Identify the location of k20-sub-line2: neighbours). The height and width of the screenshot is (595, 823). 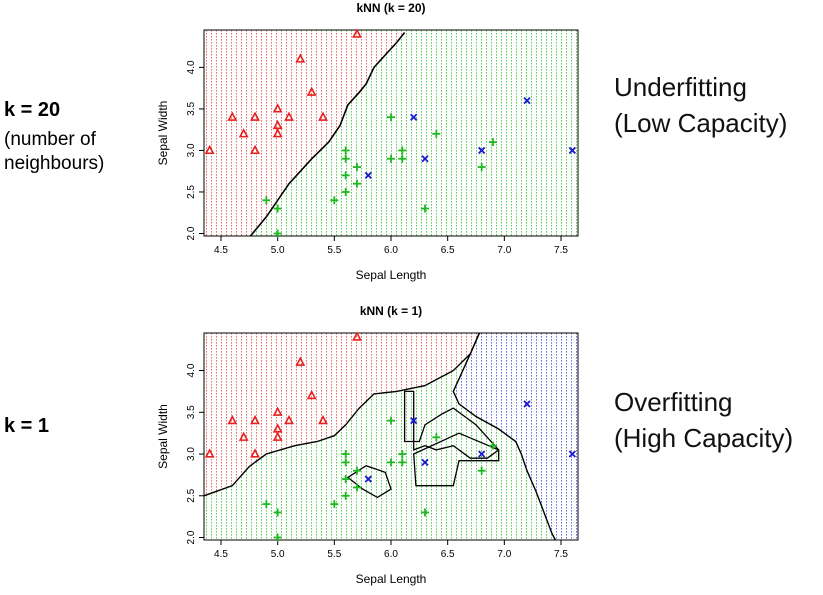
(54, 163).